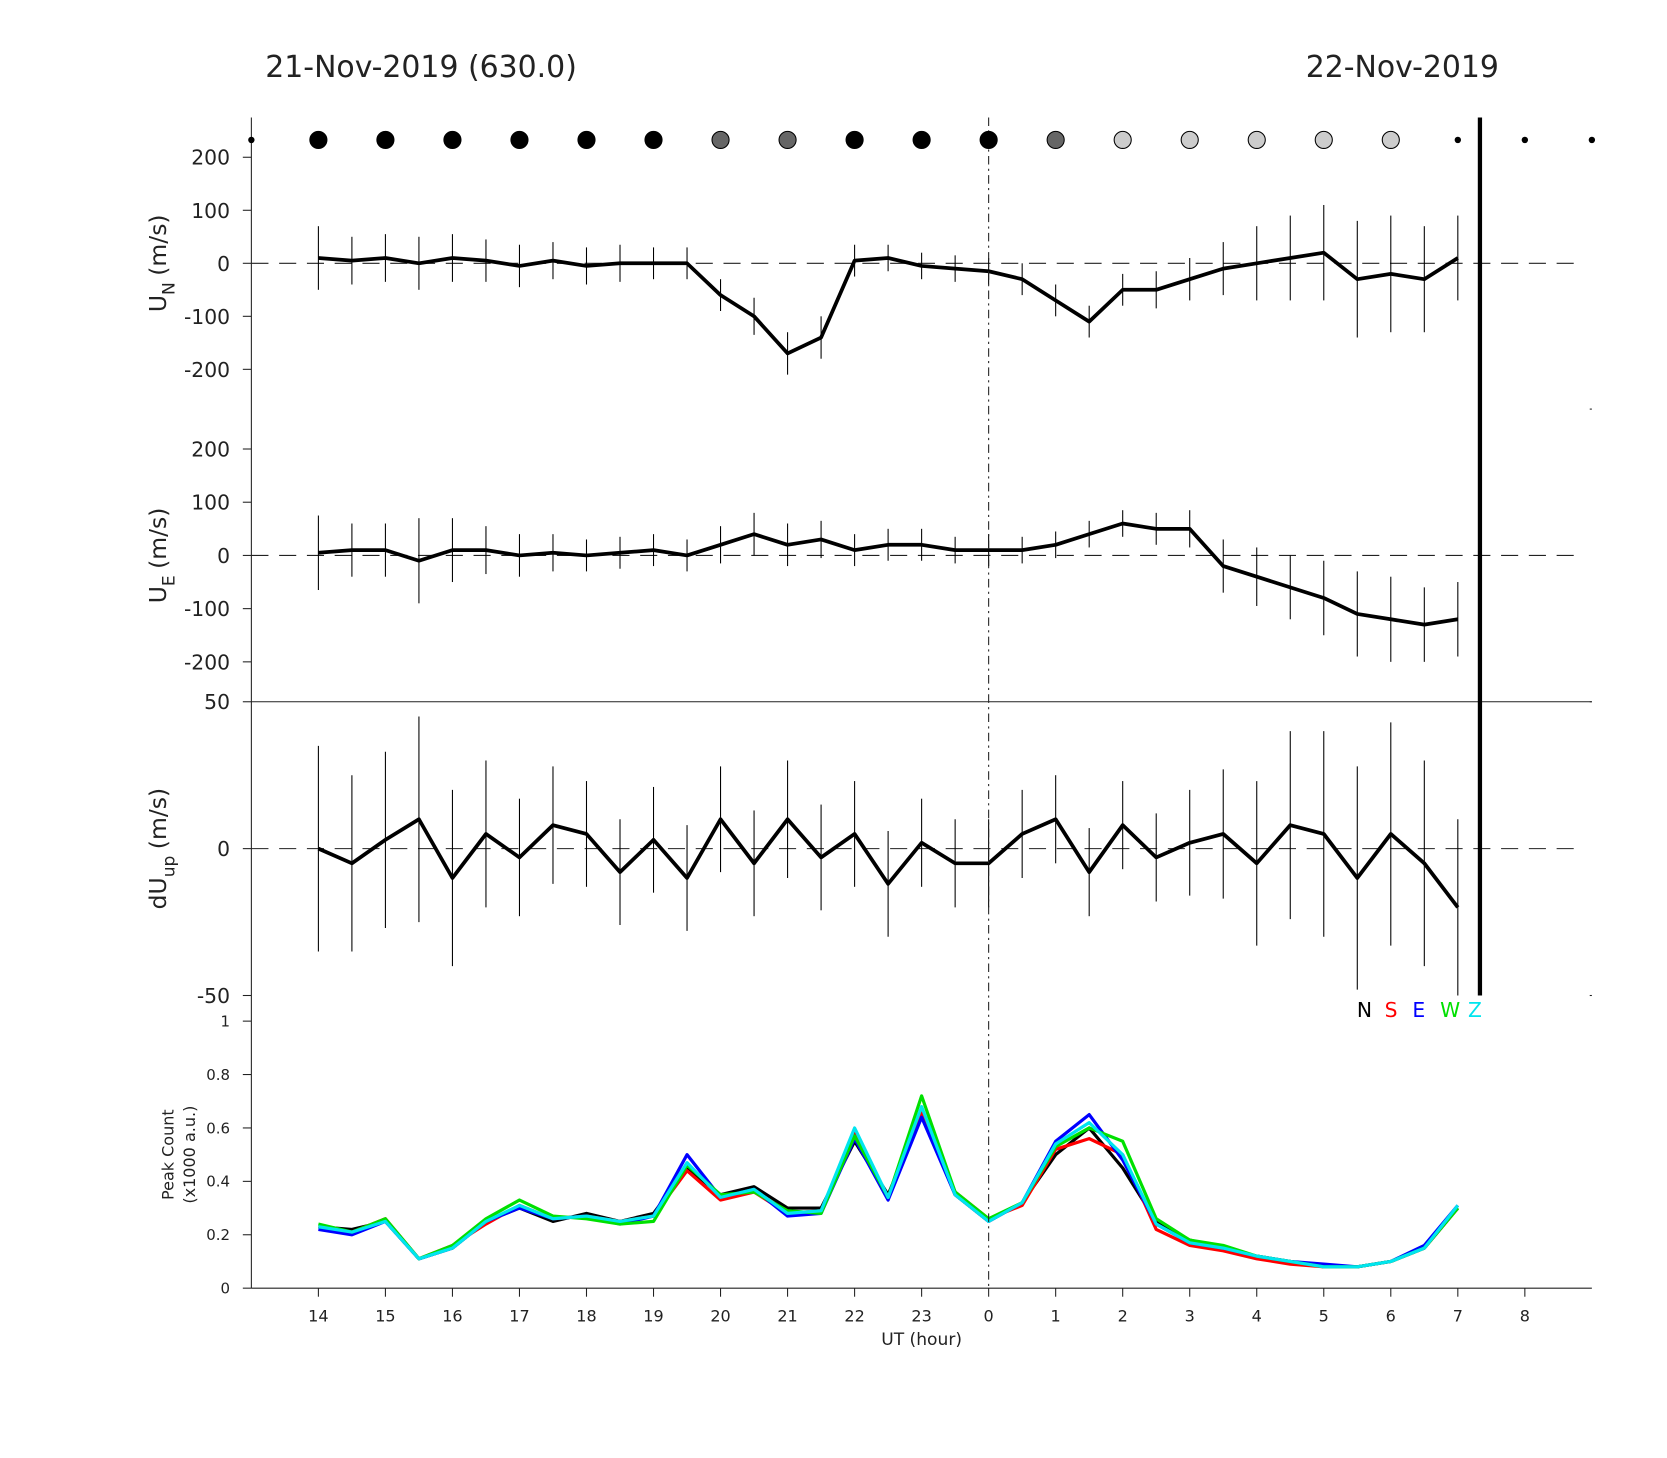  I want to click on legend-entry: W, so click(1450, 1010).